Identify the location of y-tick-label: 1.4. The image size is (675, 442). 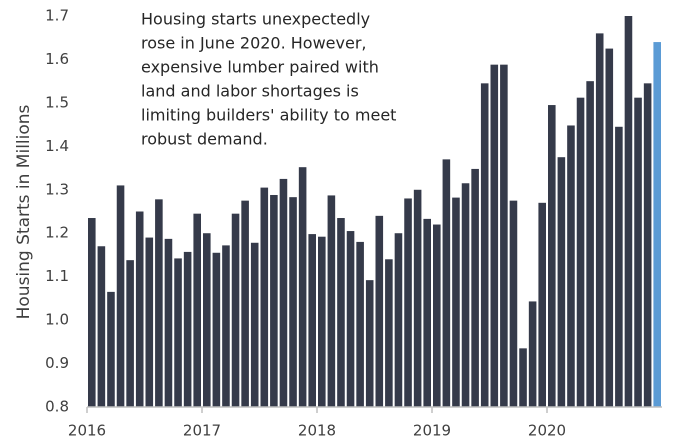
(57, 146).